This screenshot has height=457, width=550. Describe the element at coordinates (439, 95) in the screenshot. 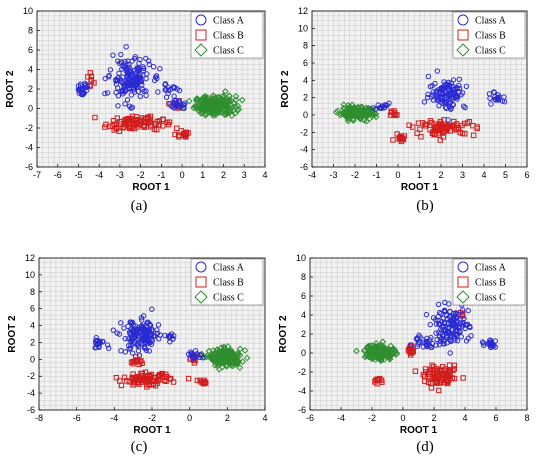

I see `series-class-a` at that location.